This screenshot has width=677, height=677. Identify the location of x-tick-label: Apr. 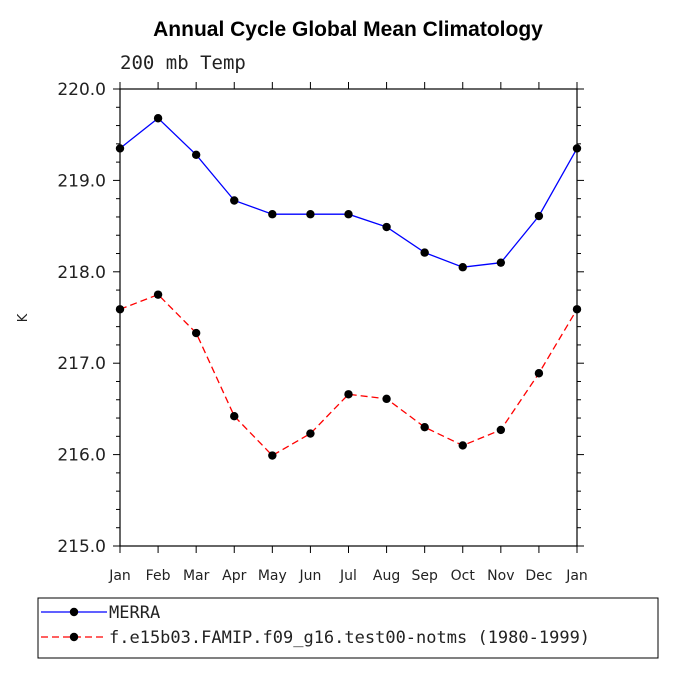
(234, 576).